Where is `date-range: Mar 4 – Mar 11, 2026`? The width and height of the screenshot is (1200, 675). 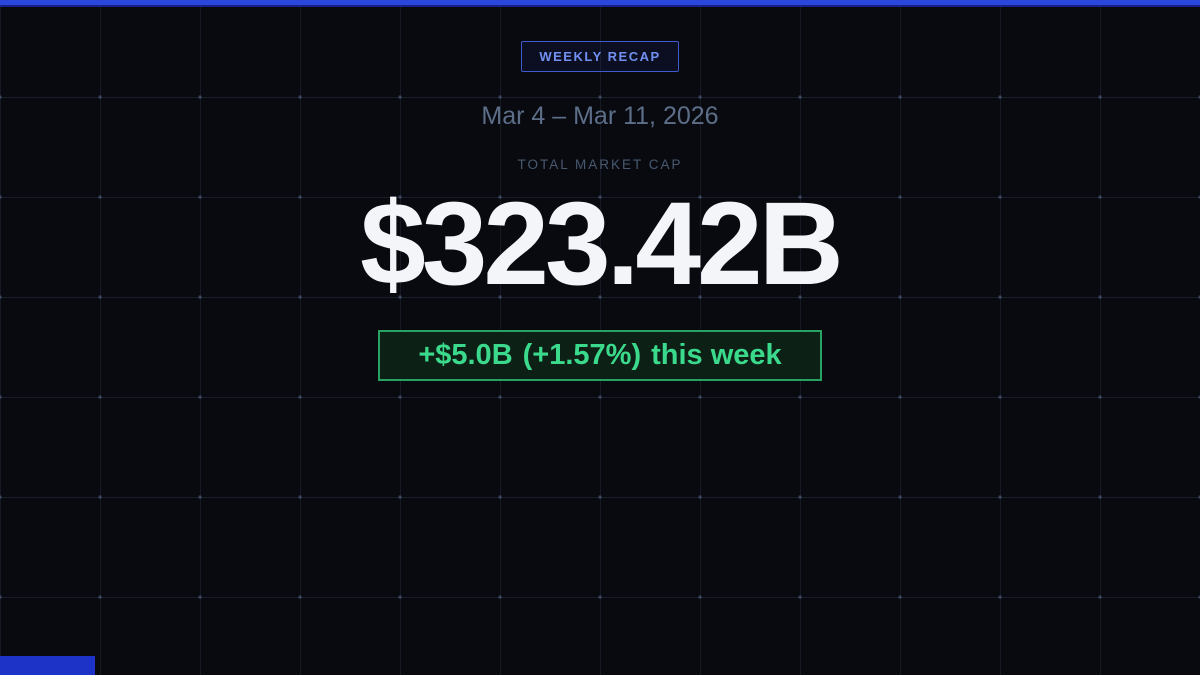 date-range: Mar 4 – Mar 11, 2026 is located at coordinates (600, 116).